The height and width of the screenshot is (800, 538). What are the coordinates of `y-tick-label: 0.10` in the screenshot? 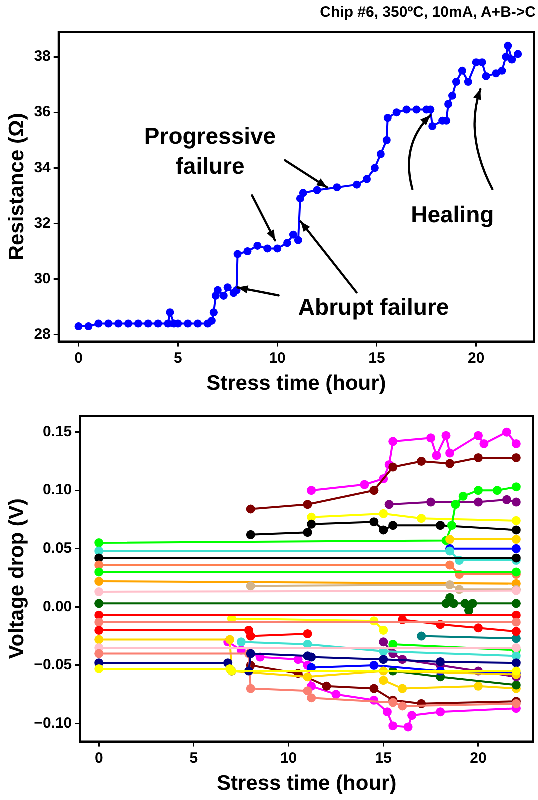 It's located at (57, 490).